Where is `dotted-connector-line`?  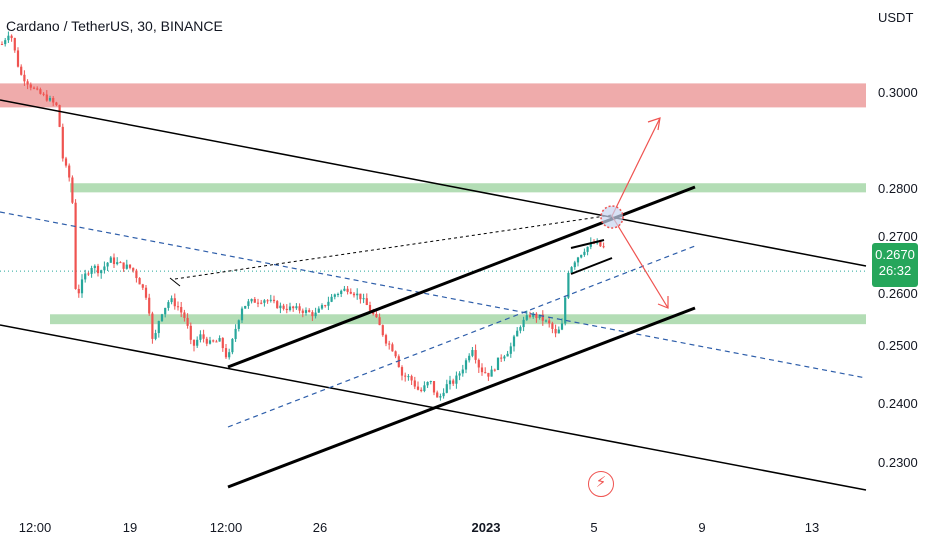 dotted-connector-line is located at coordinates (393, 247).